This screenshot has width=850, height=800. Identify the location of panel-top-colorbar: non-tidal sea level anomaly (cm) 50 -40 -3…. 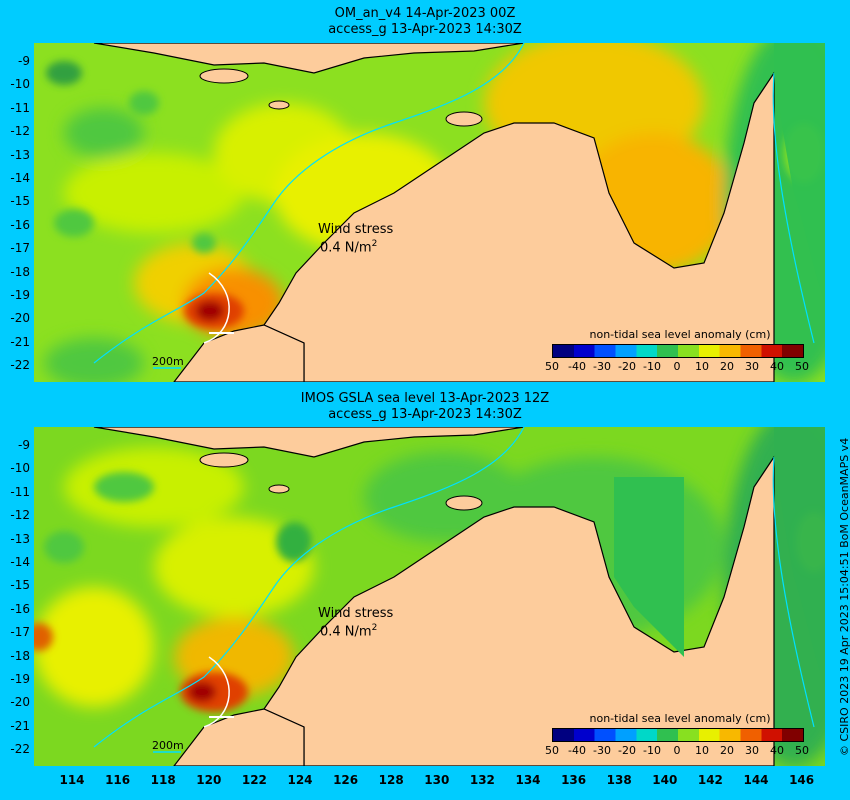
(680, 355).